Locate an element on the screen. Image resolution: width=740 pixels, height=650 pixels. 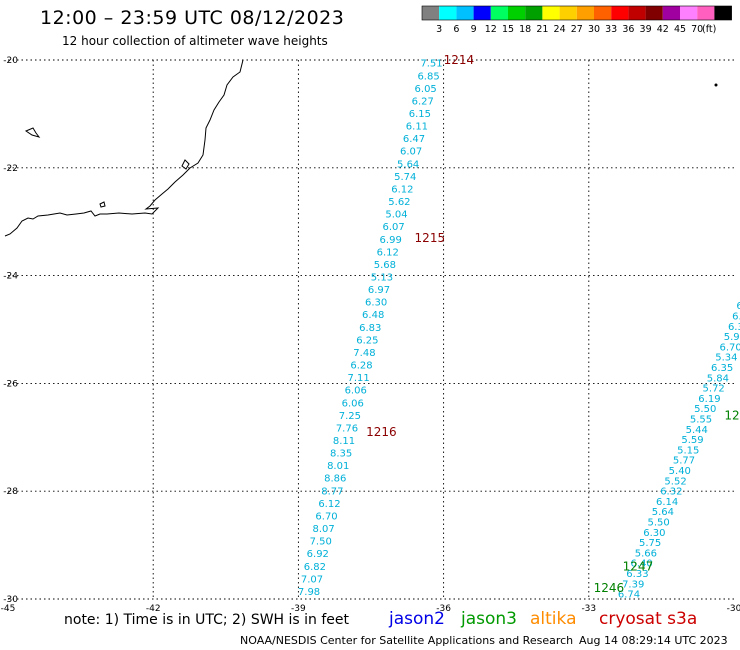
swh-value: 8.11 is located at coordinates (344, 441).